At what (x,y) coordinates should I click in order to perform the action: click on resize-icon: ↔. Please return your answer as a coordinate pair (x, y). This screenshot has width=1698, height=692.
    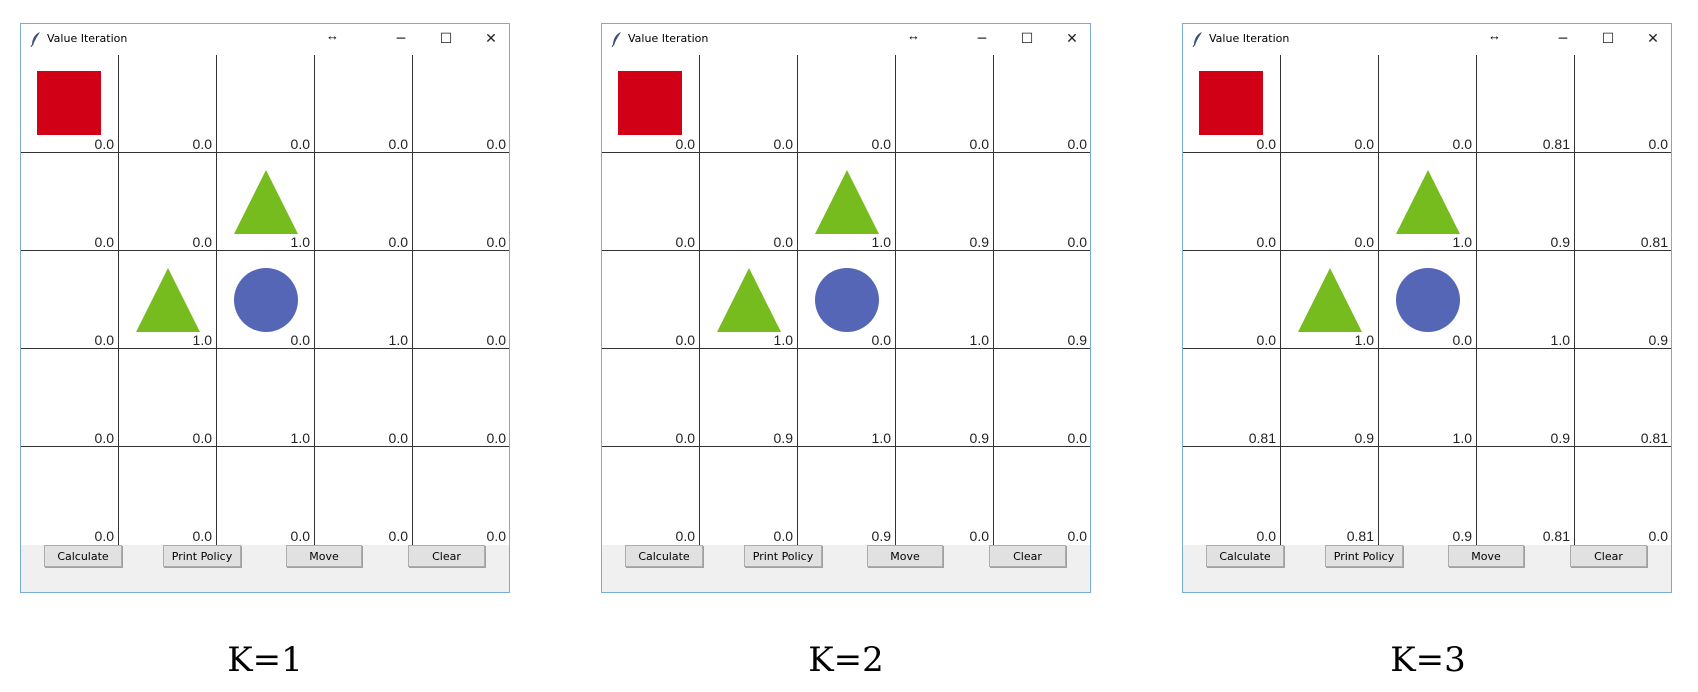
    Looking at the image, I should click on (332, 35).